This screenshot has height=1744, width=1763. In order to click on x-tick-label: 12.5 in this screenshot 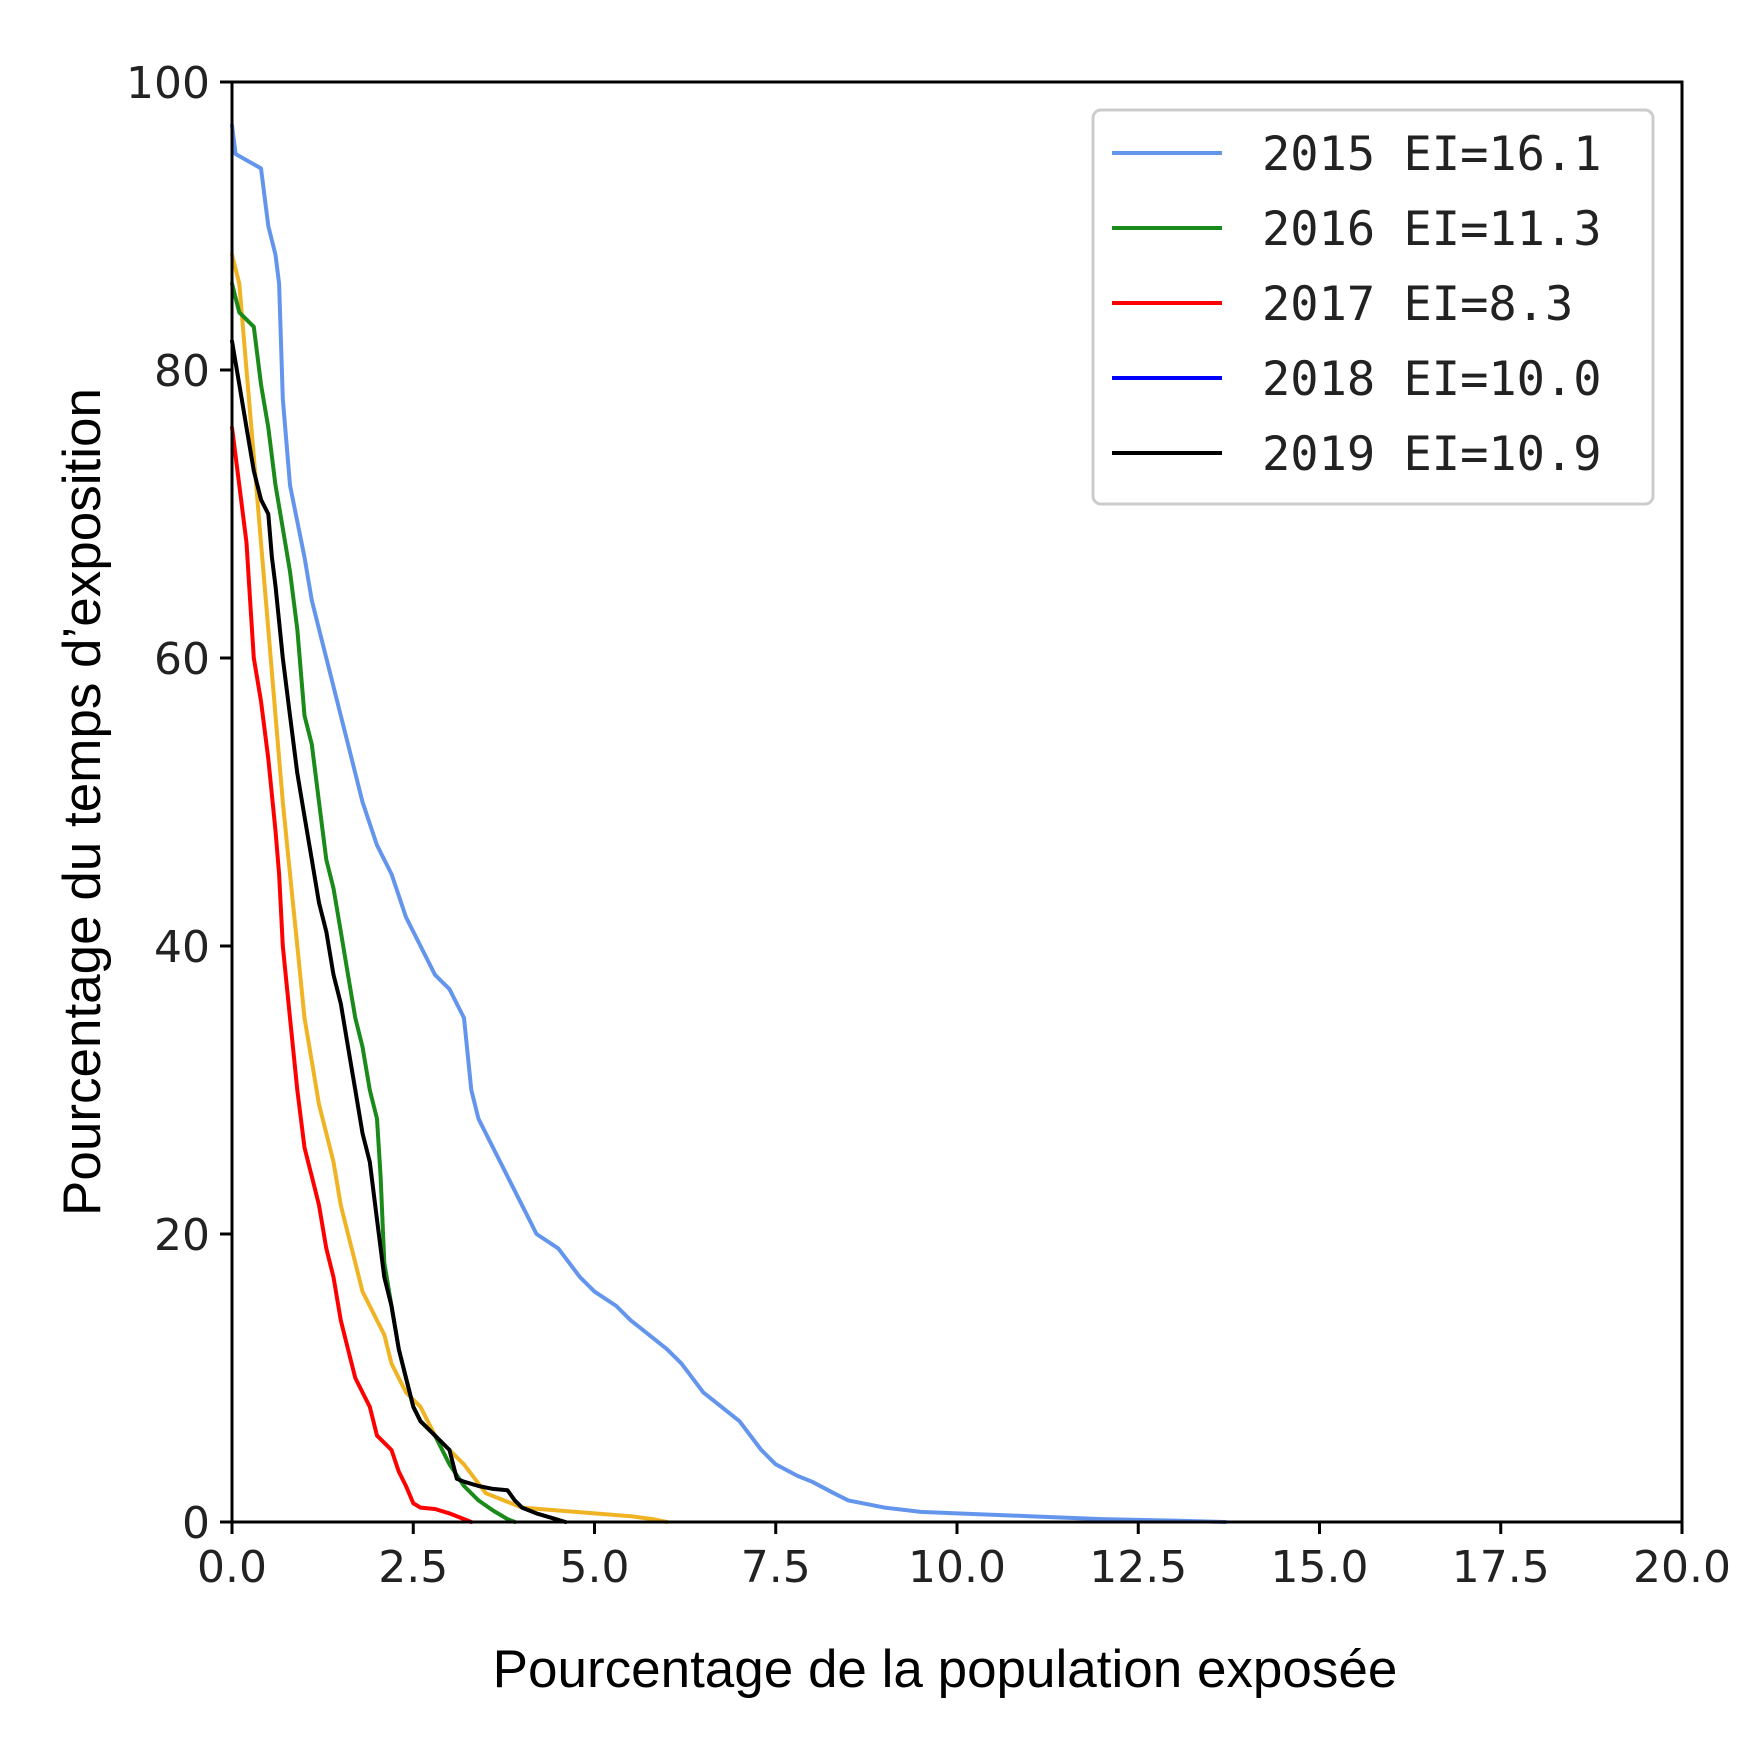, I will do `click(1138, 1567)`.